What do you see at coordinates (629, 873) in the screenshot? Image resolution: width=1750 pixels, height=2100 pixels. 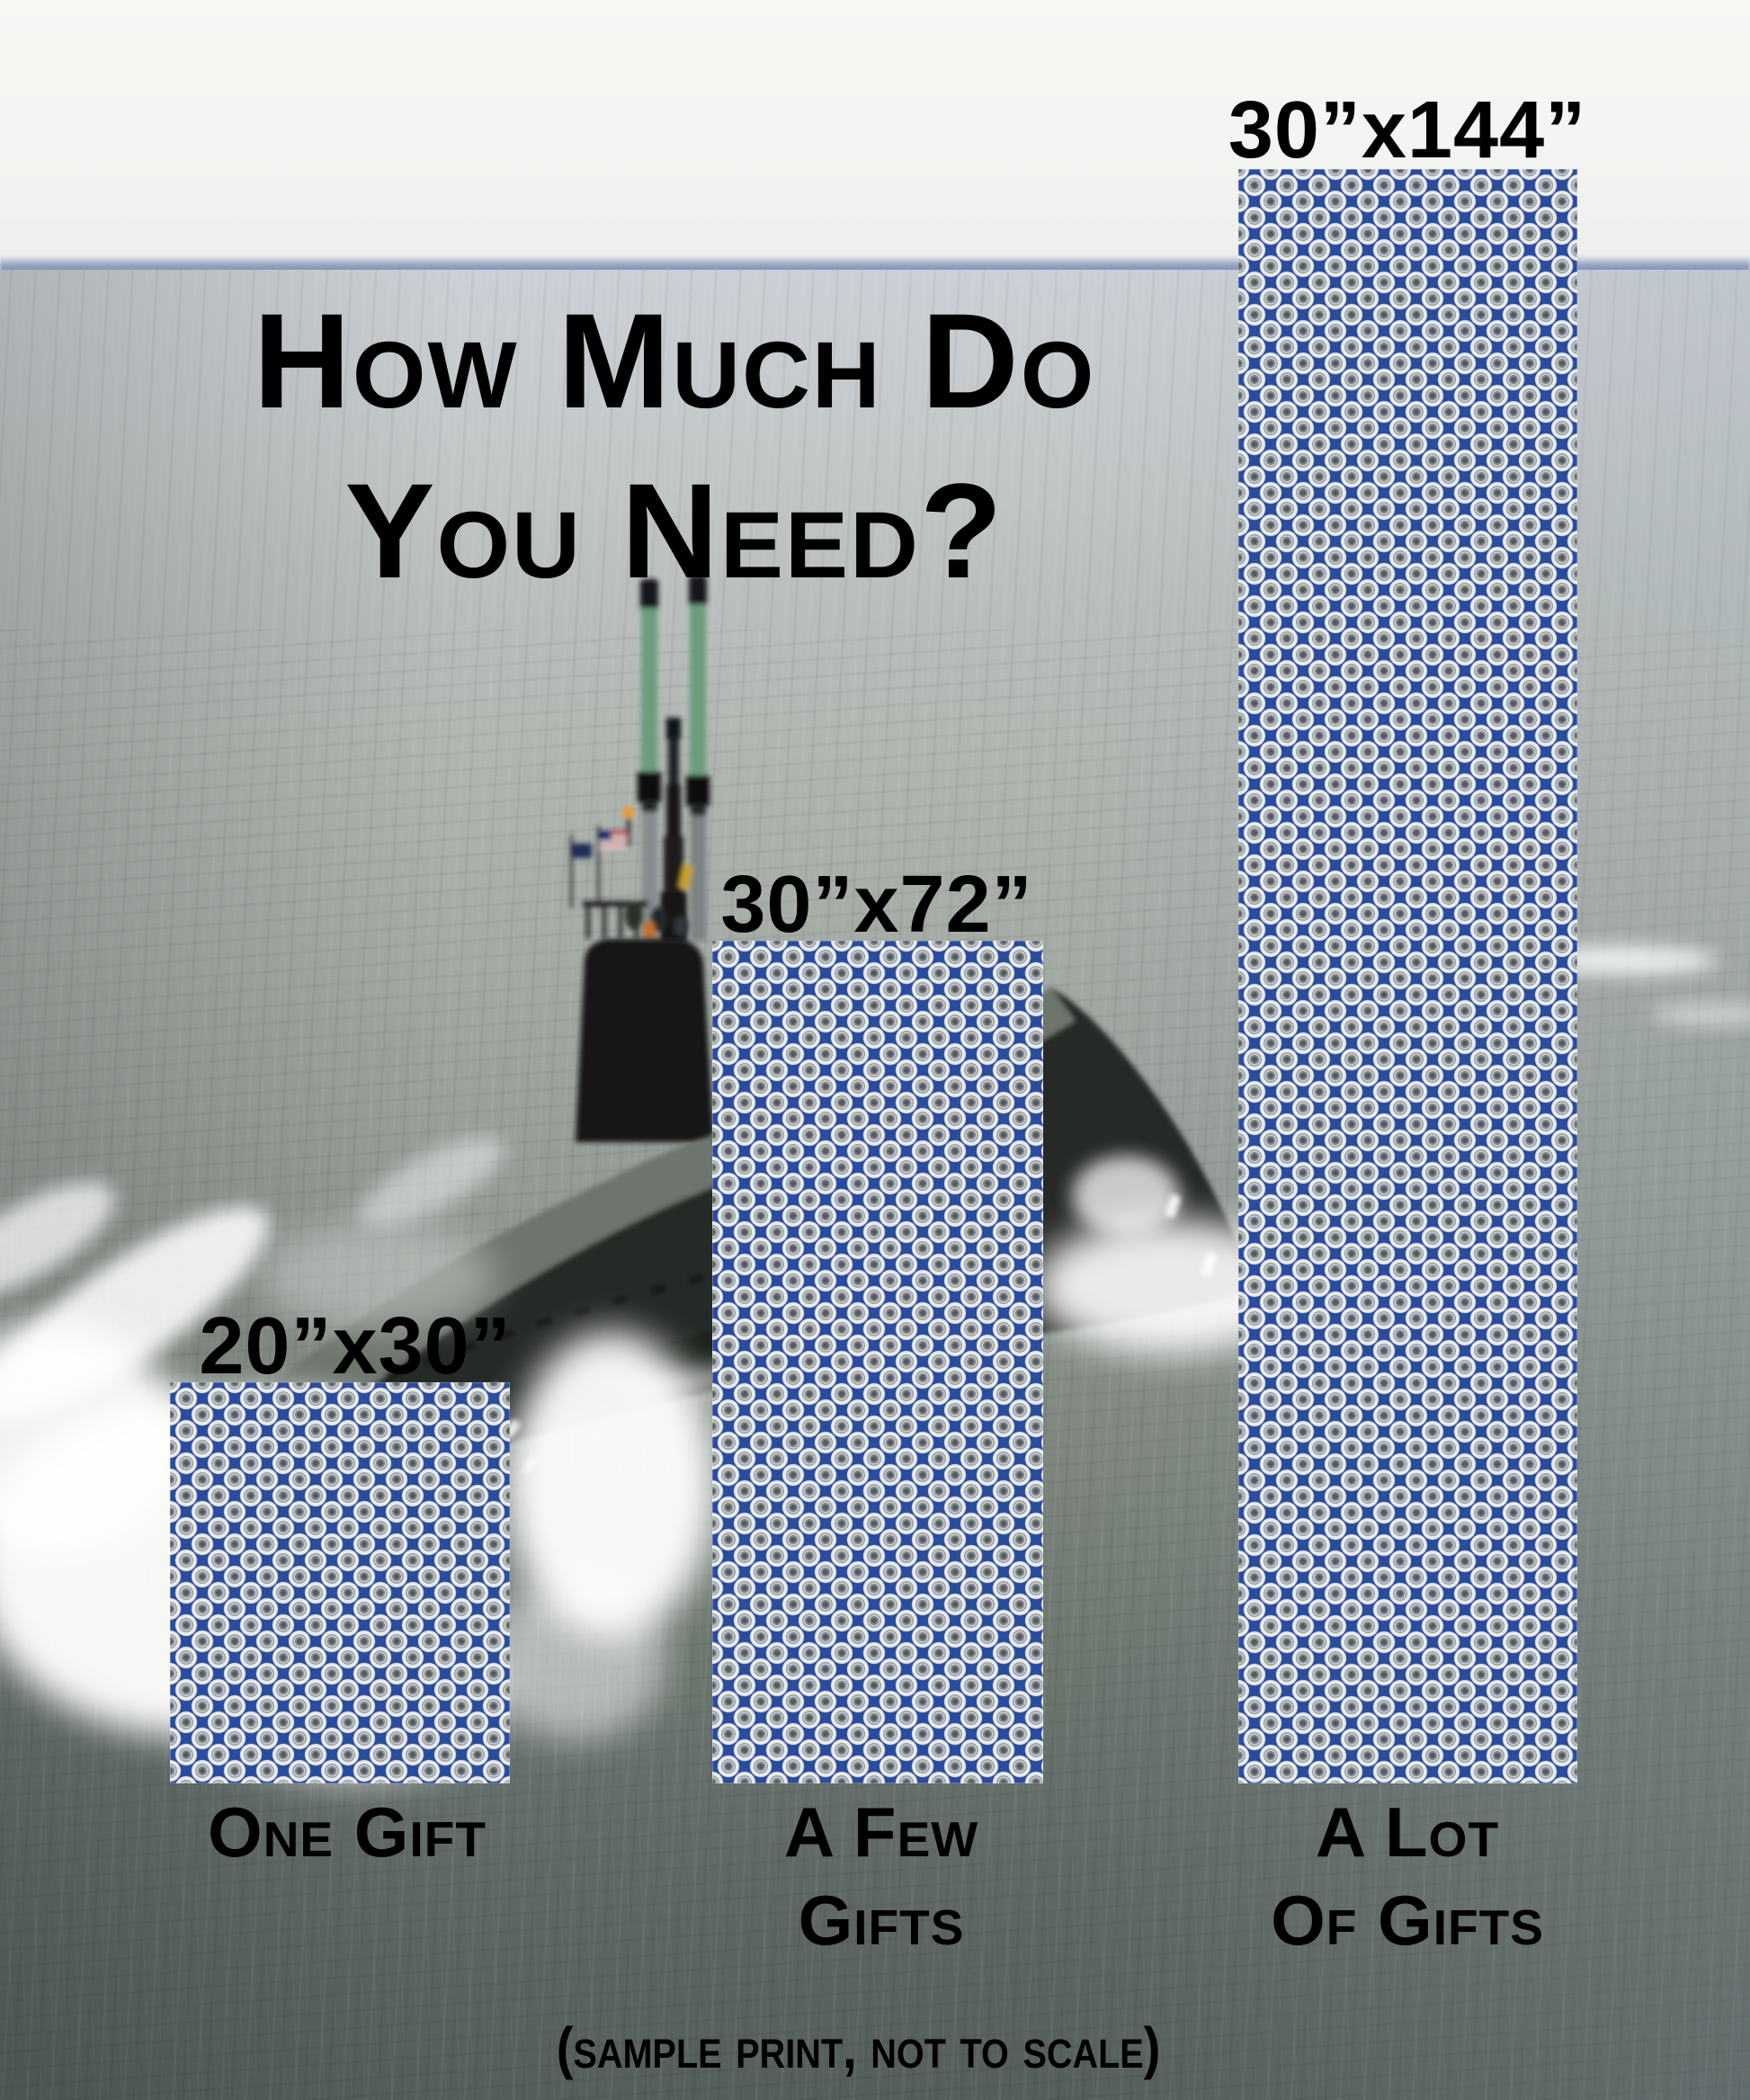 I see `bridge-flags` at bounding box center [629, 873].